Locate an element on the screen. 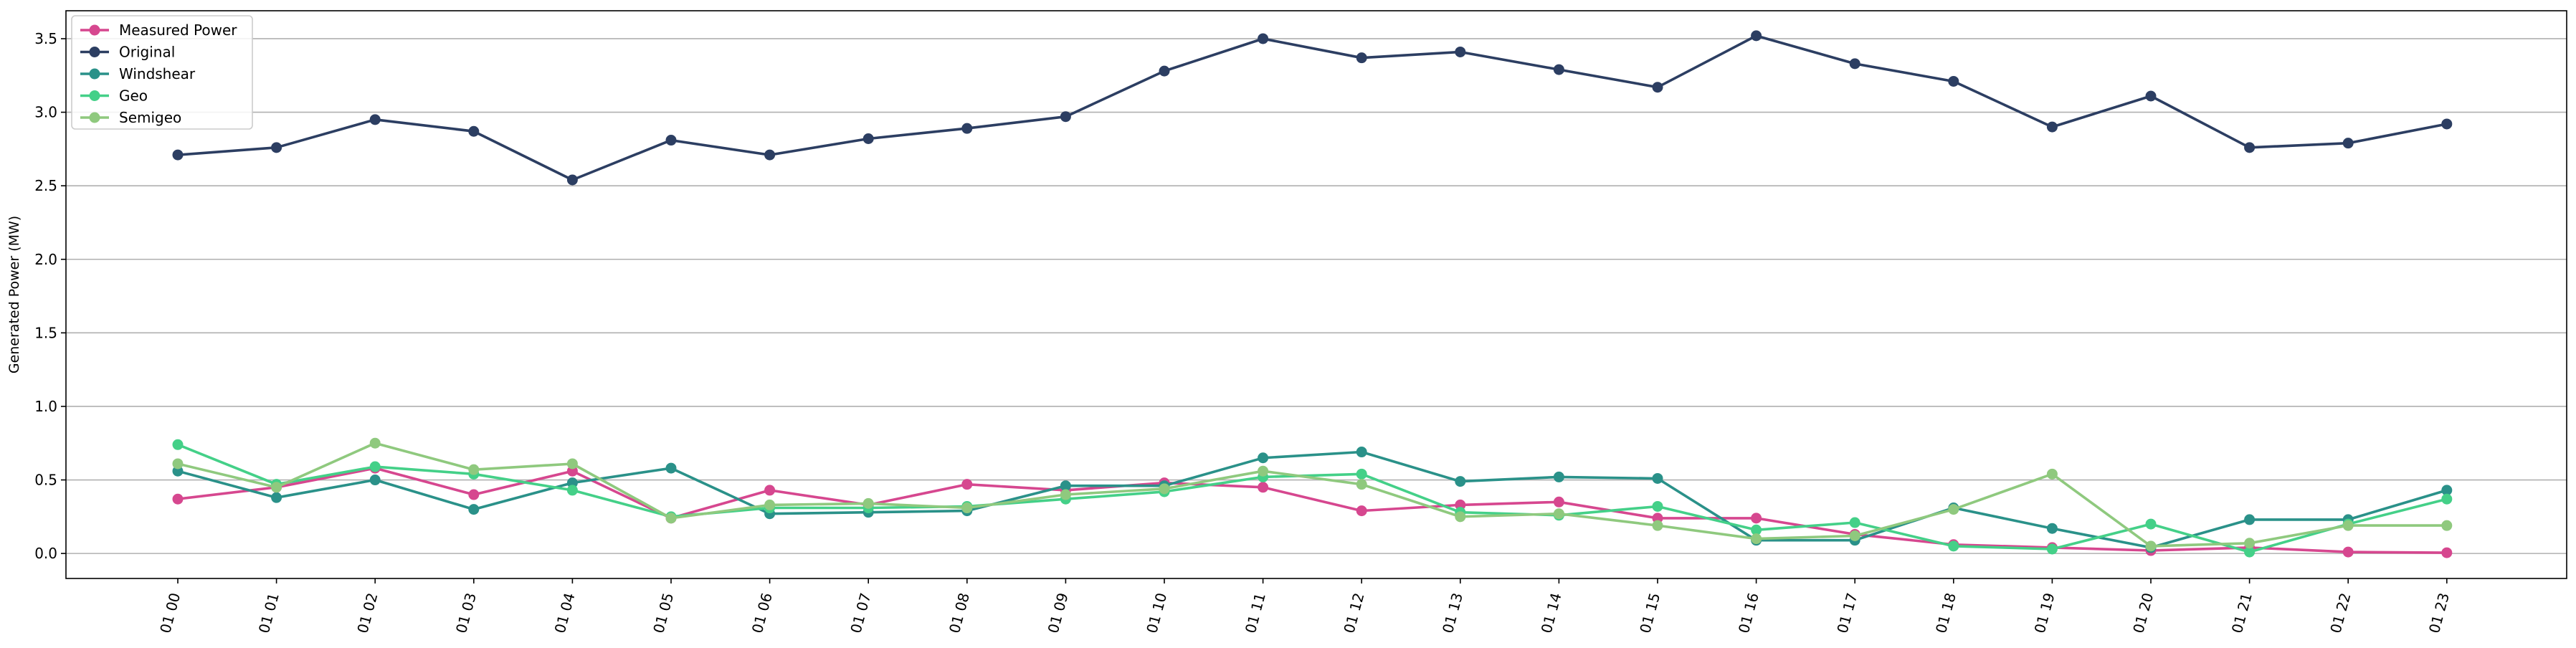  legend-entry: Measured Power is located at coordinates (158, 30).